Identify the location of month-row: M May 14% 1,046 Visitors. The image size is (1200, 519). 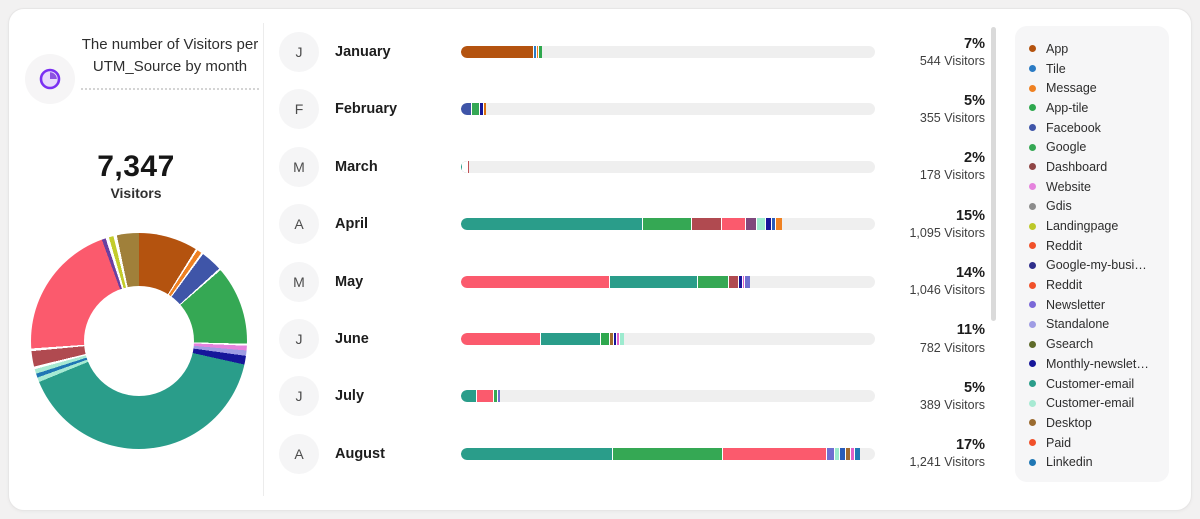
(632, 282).